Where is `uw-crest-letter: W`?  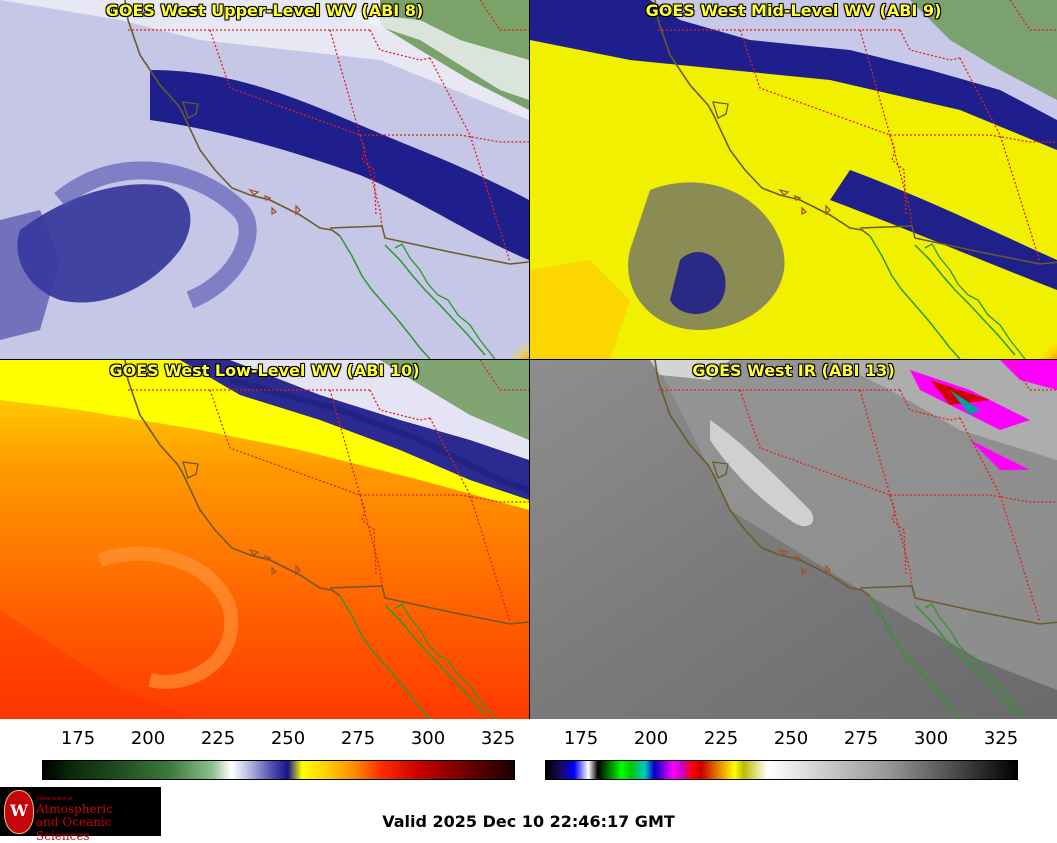
uw-crest-letter: W is located at coordinates (19, 810).